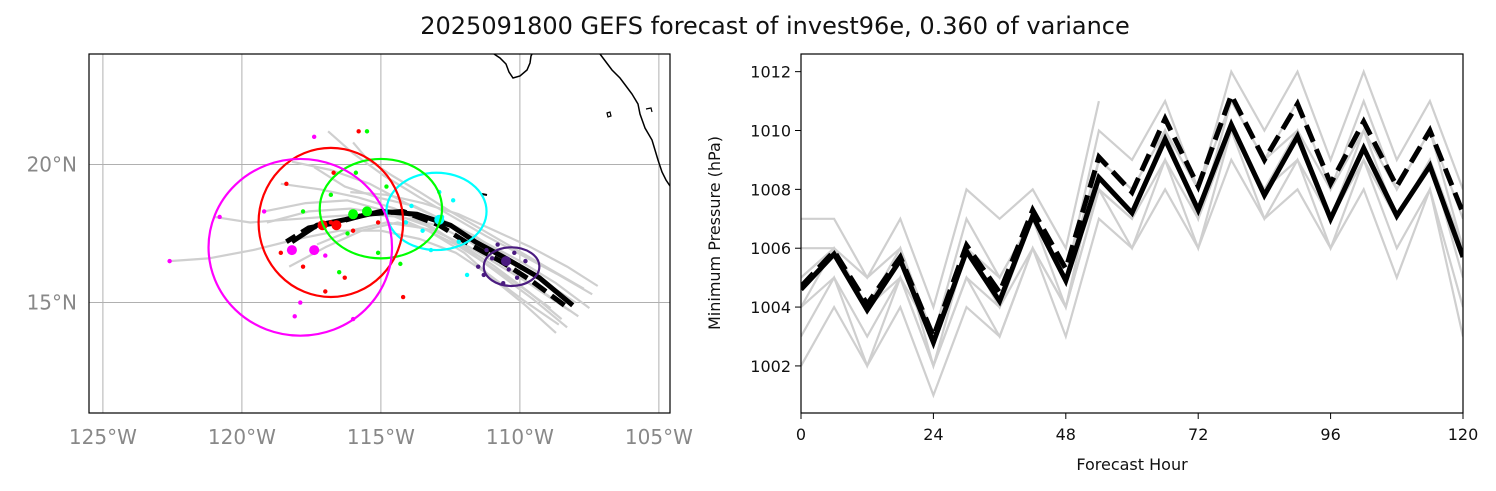 This screenshot has width=1496, height=491. What do you see at coordinates (1463, 434) in the screenshot?
I see `x-tick-label: 120` at bounding box center [1463, 434].